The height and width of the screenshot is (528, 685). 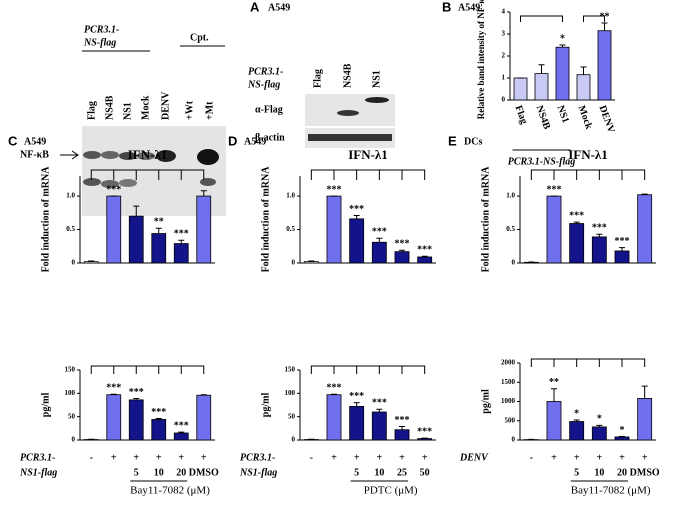 I want to click on lane-label: Mock, so click(x=145, y=107).